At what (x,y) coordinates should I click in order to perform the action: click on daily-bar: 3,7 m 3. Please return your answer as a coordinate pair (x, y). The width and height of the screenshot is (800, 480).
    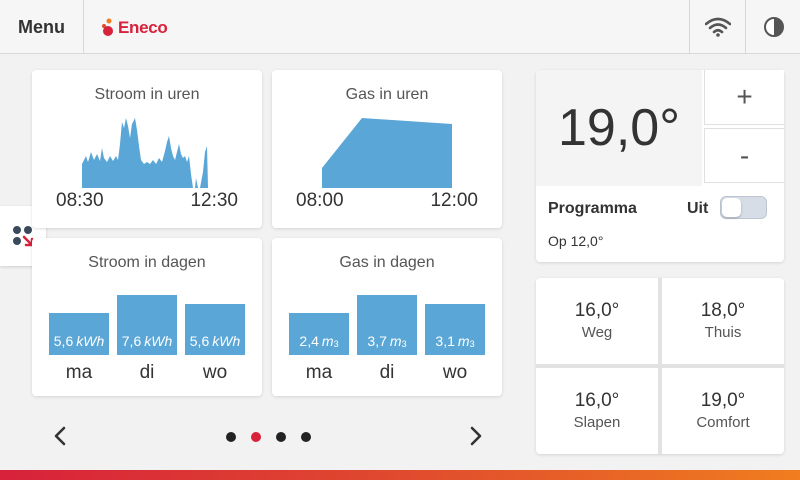
    Looking at the image, I should click on (387, 325).